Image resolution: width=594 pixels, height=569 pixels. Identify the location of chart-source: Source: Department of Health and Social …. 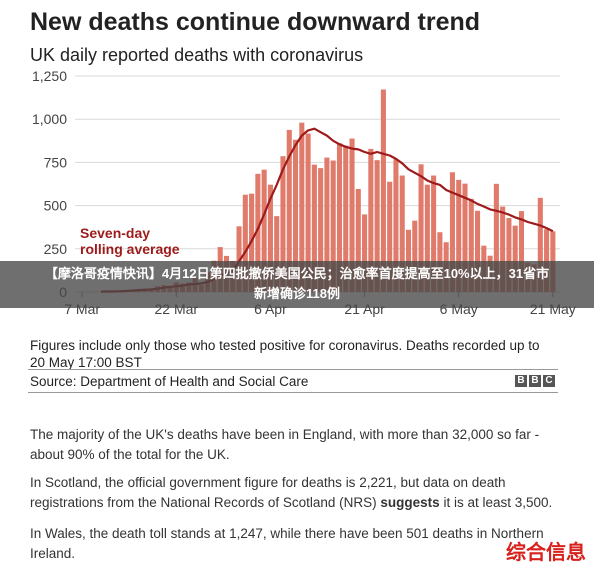
(169, 381).